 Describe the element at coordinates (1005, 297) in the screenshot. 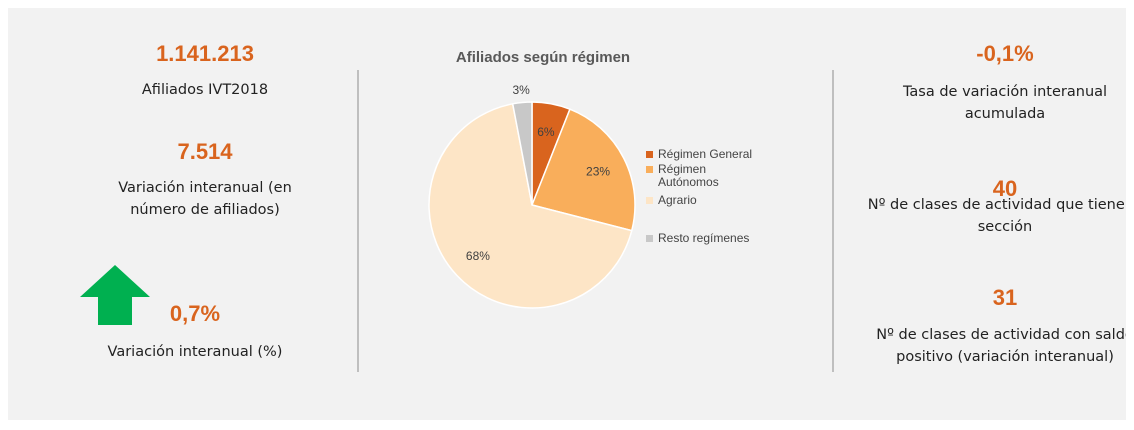

I see `kpi-value: 31` at that location.